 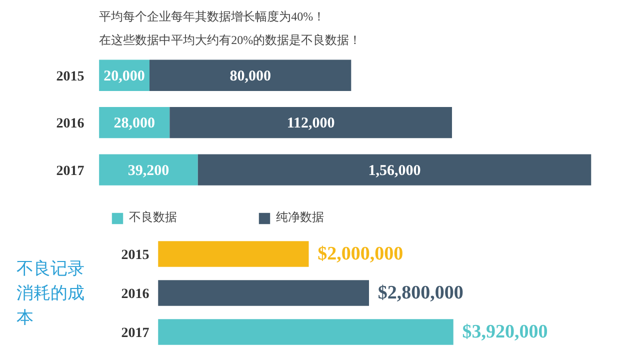 I want to click on data-label: 80,000, so click(x=250, y=76).